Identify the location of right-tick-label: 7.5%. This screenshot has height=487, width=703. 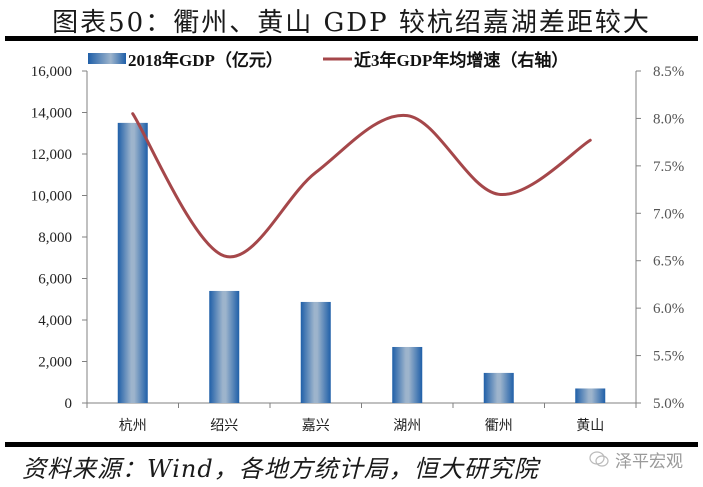
(668, 167).